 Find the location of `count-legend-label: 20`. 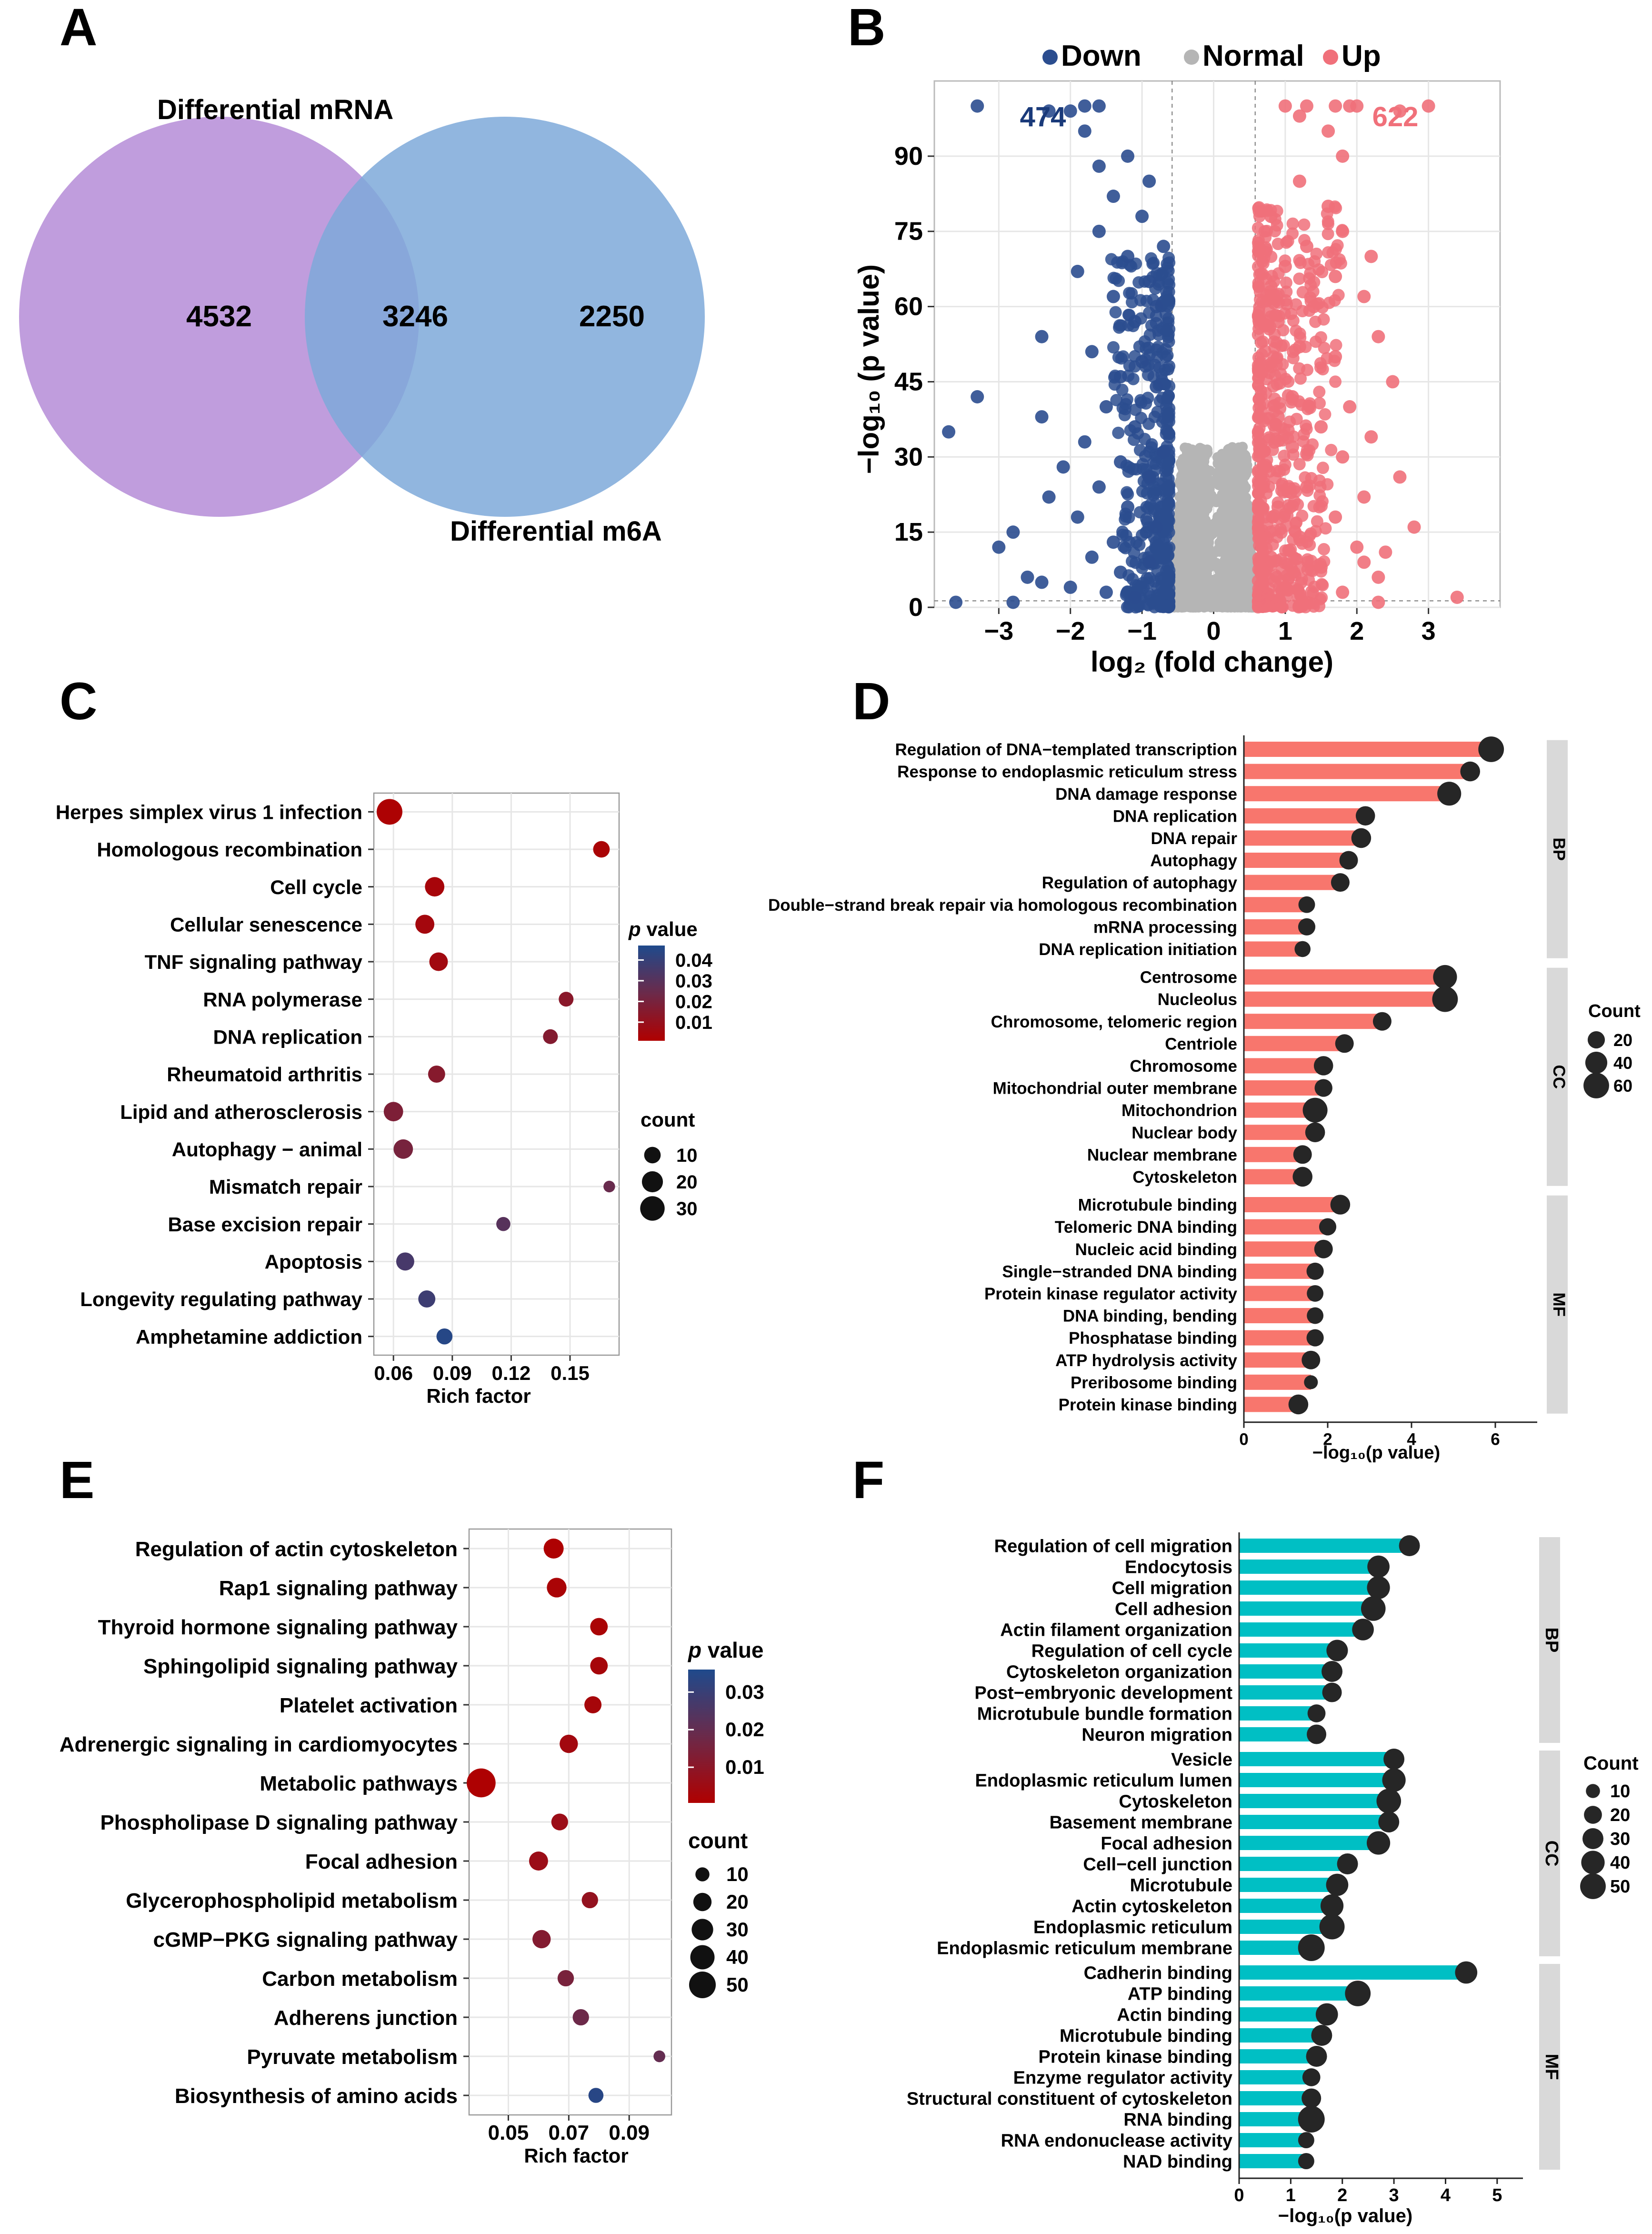

count-legend-label: 20 is located at coordinates (687, 1182).